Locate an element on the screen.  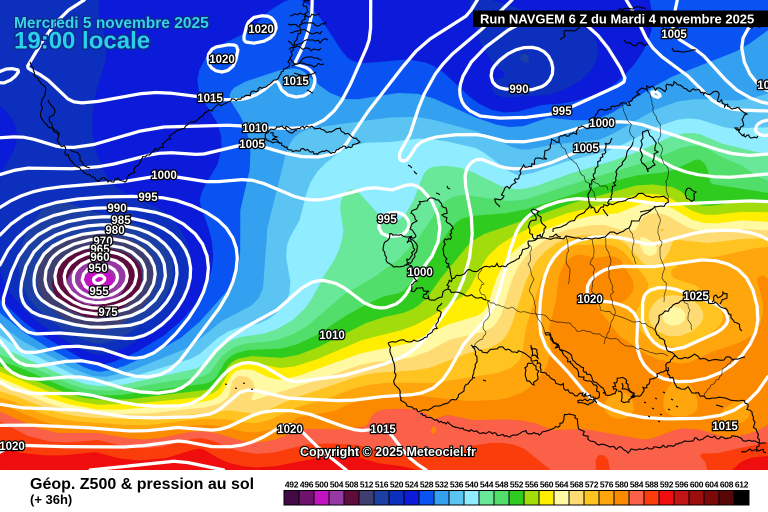
svg-text: 500 is located at coordinates (322, 485).